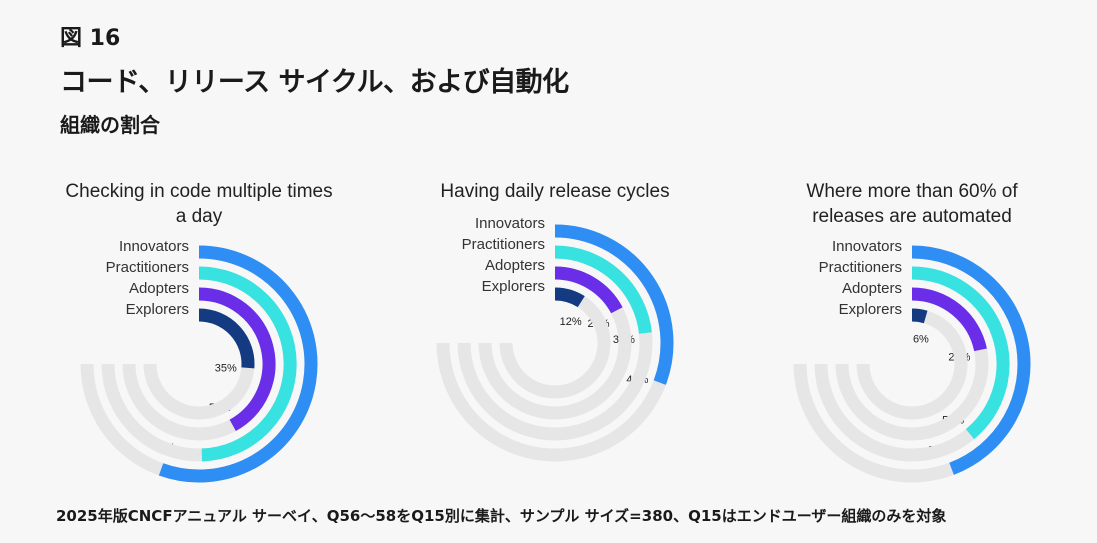  Describe the element at coordinates (921, 340) in the screenshot. I see `data-label: 6%` at that location.